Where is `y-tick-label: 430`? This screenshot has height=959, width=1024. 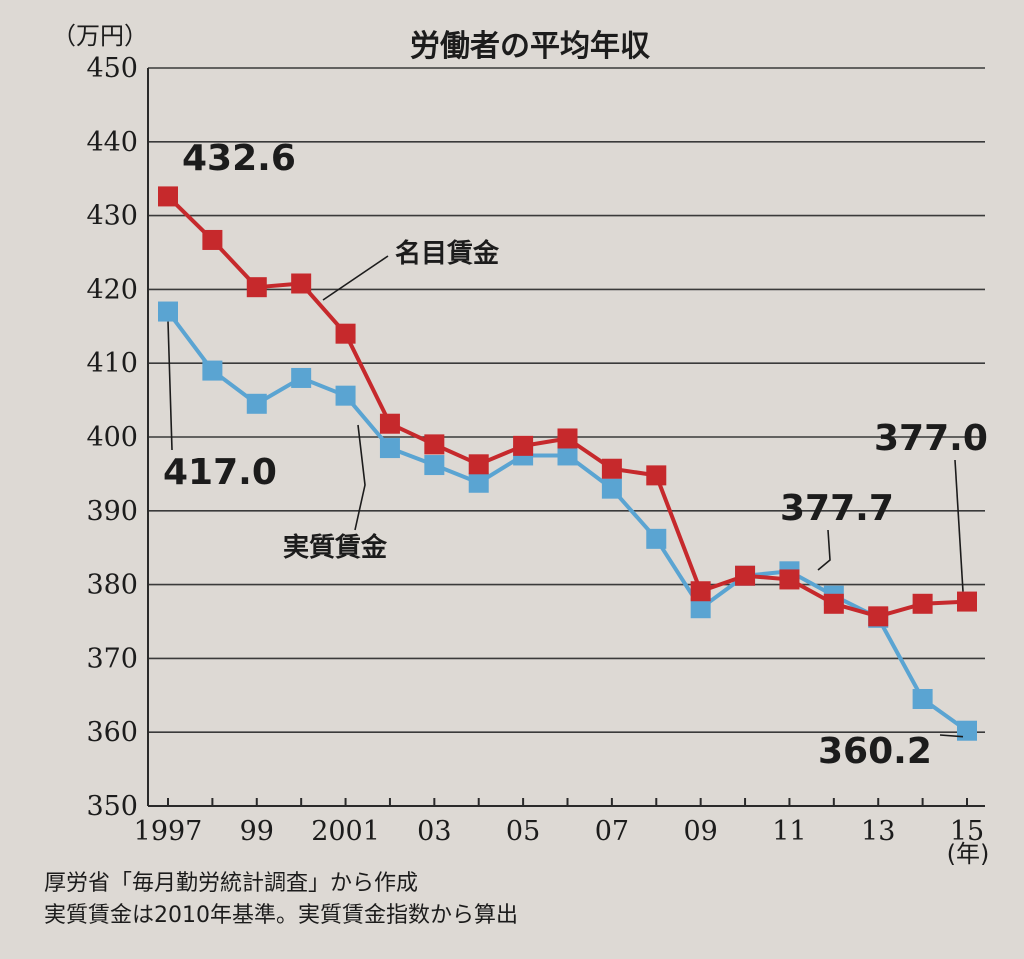
y-tick-label: 430 is located at coordinates (112, 216).